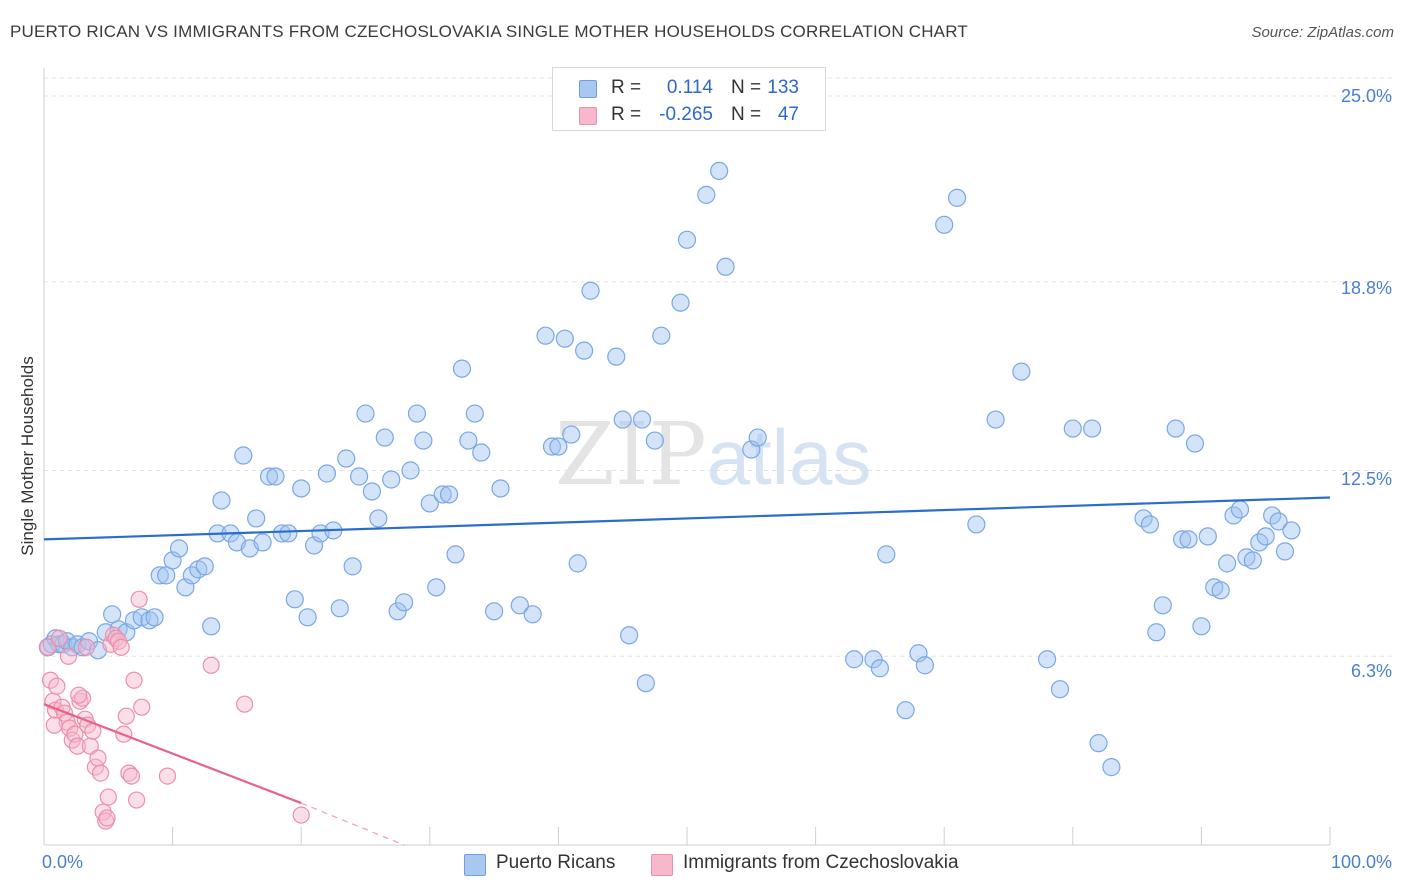 The height and width of the screenshot is (892, 1406). I want to click on legend-swatch-czechoslovakia, so click(662, 865).